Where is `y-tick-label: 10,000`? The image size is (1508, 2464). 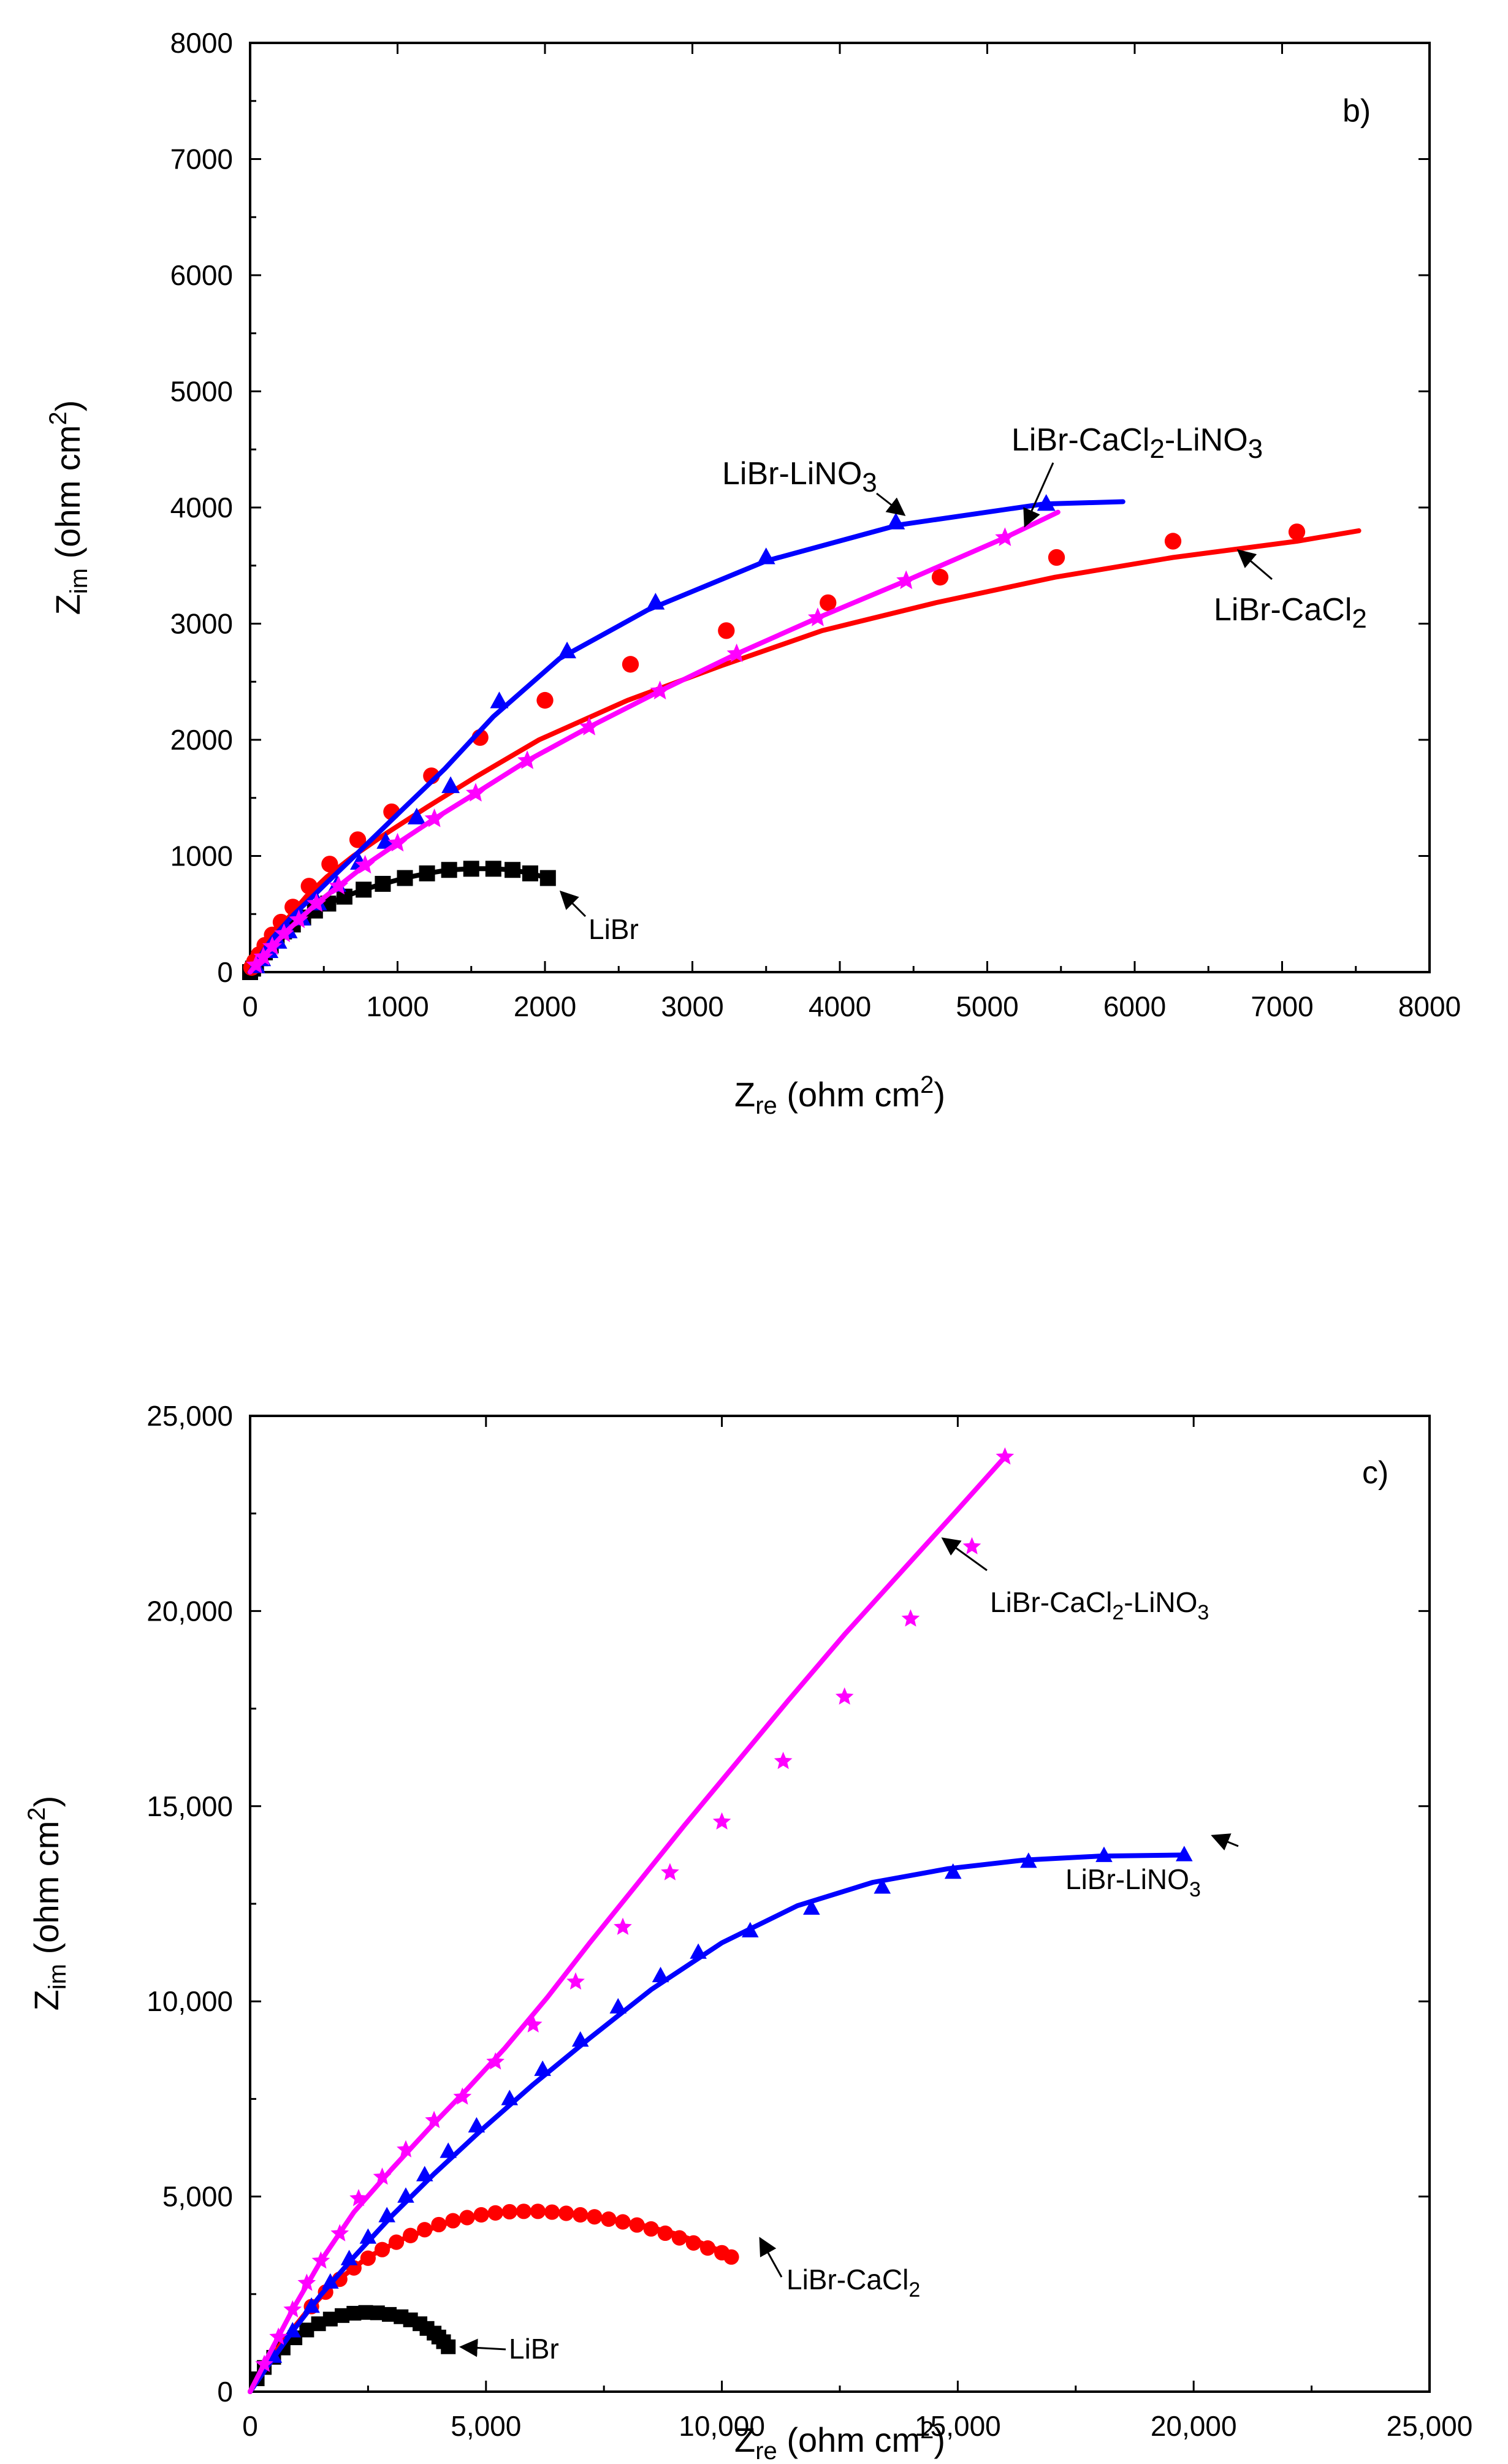
y-tick-label: 10,000 is located at coordinates (190, 2001).